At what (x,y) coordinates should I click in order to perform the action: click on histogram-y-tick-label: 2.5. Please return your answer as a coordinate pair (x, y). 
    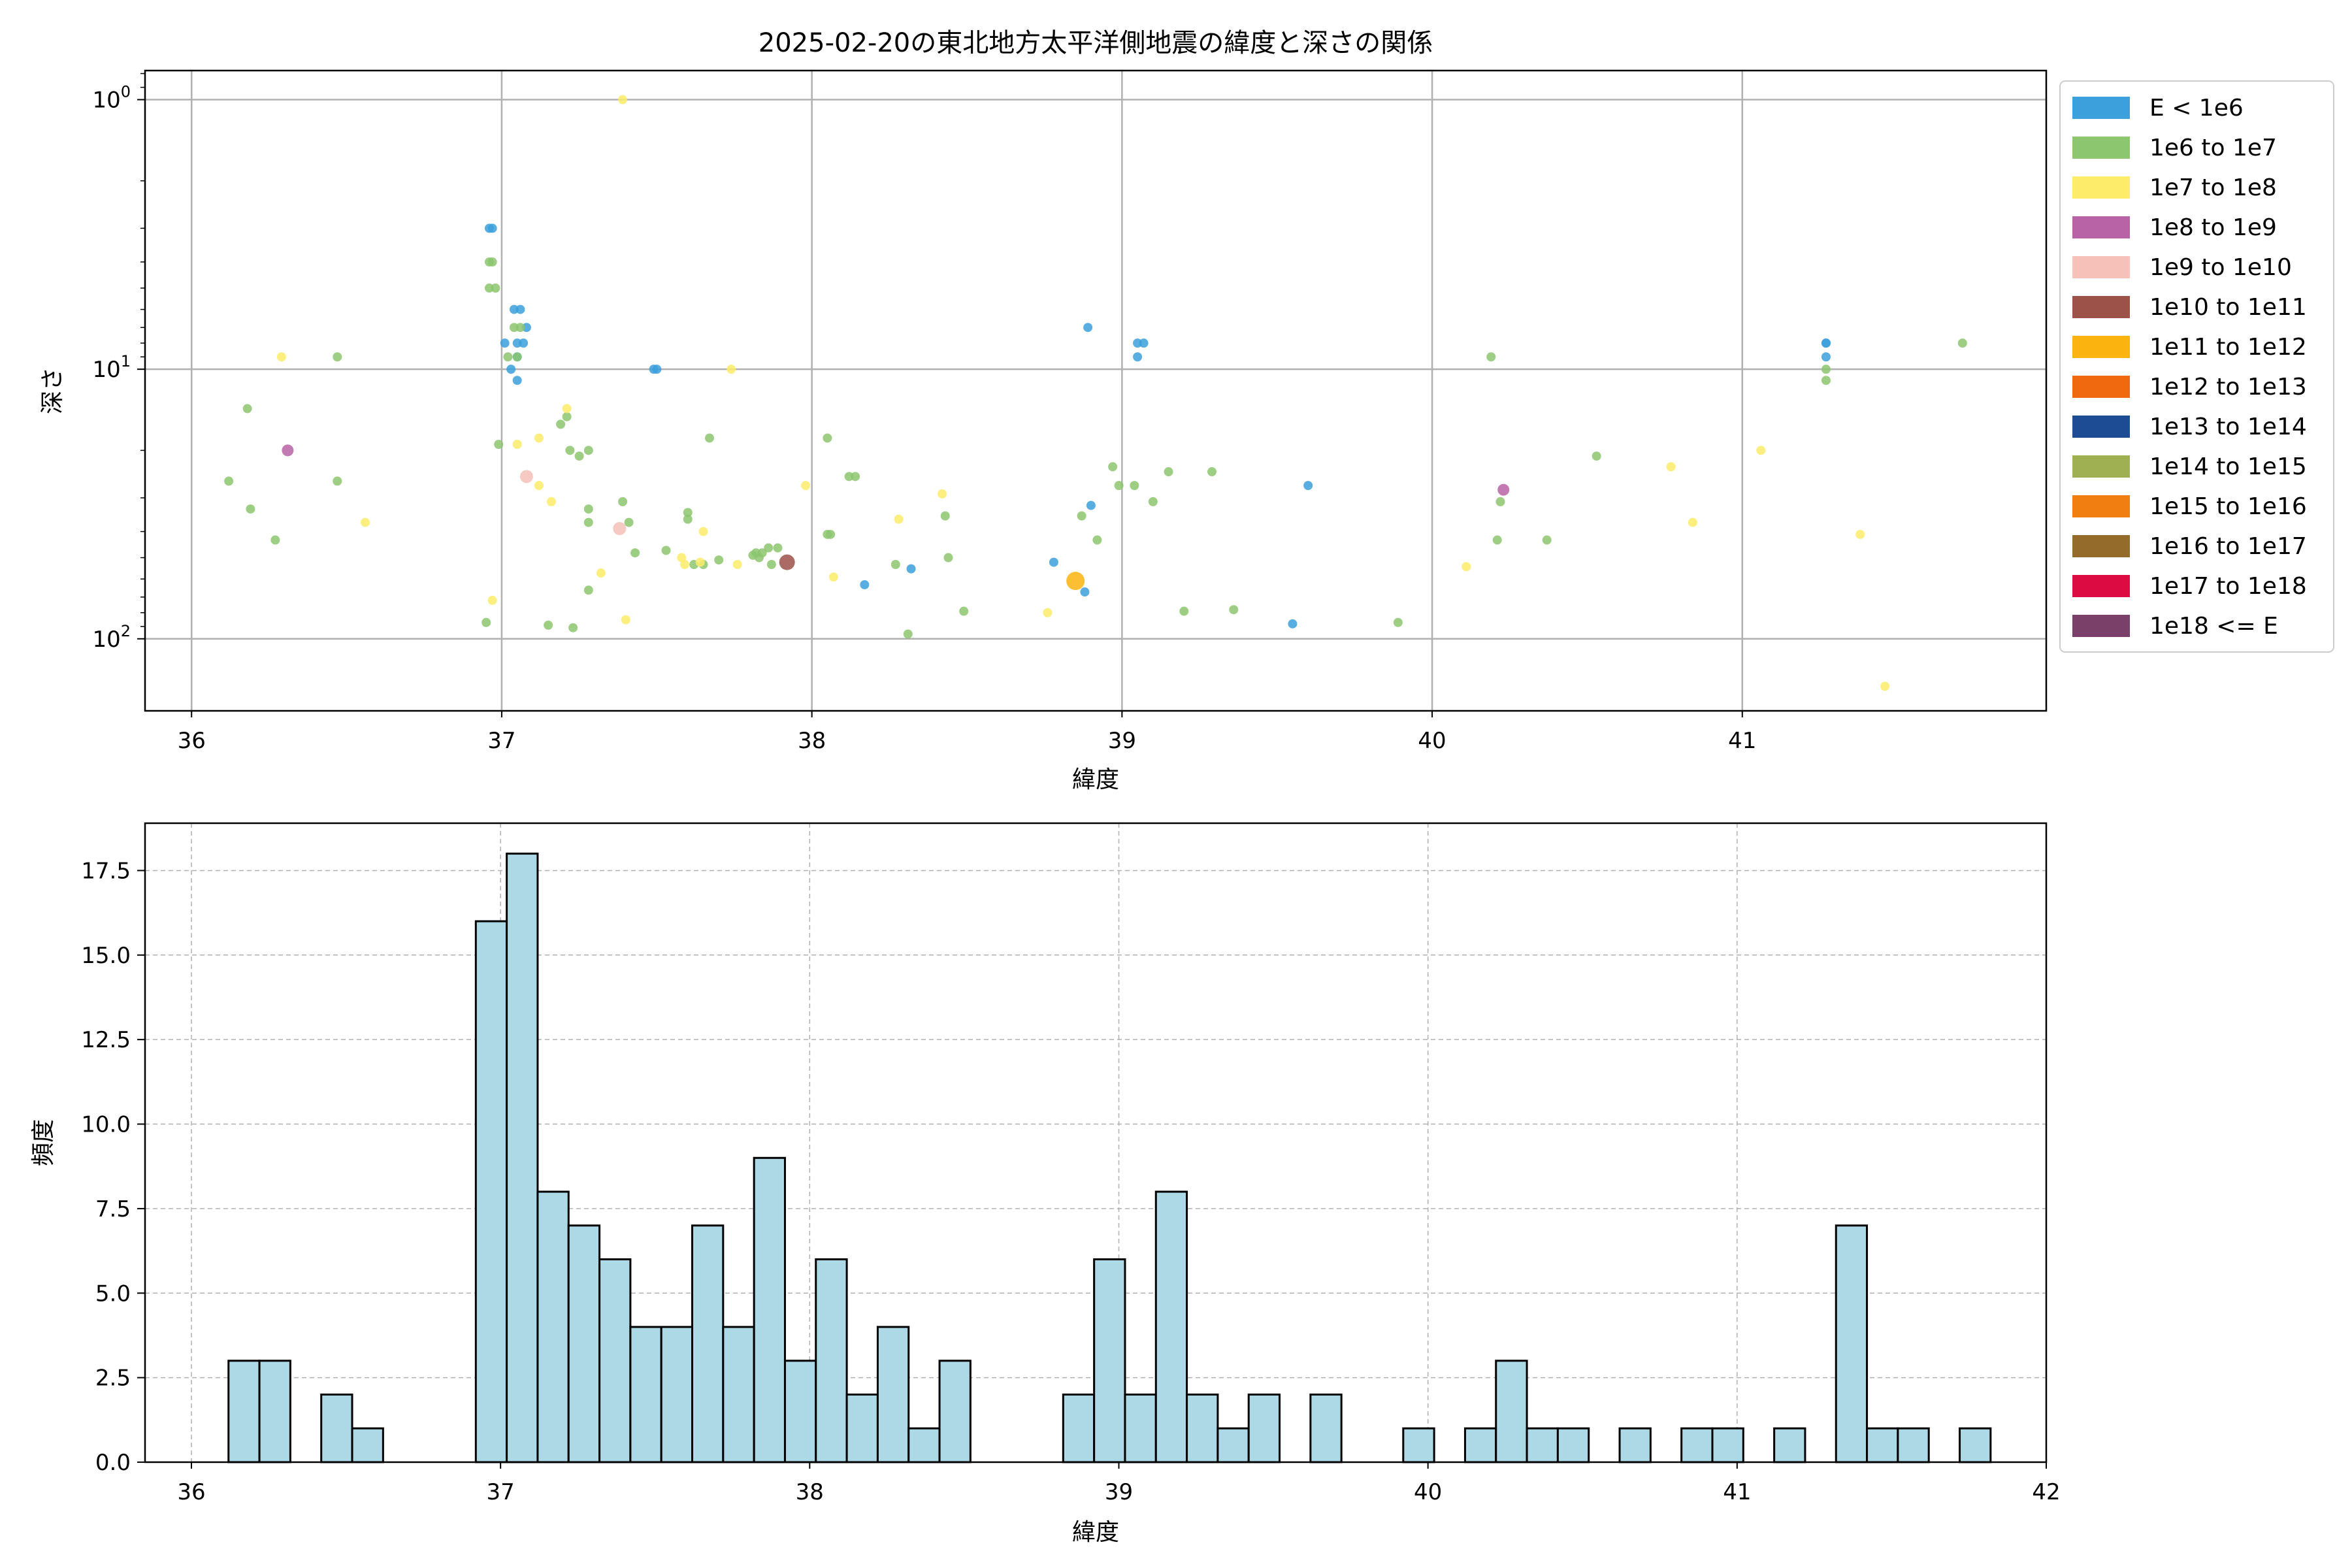
    Looking at the image, I should click on (113, 1378).